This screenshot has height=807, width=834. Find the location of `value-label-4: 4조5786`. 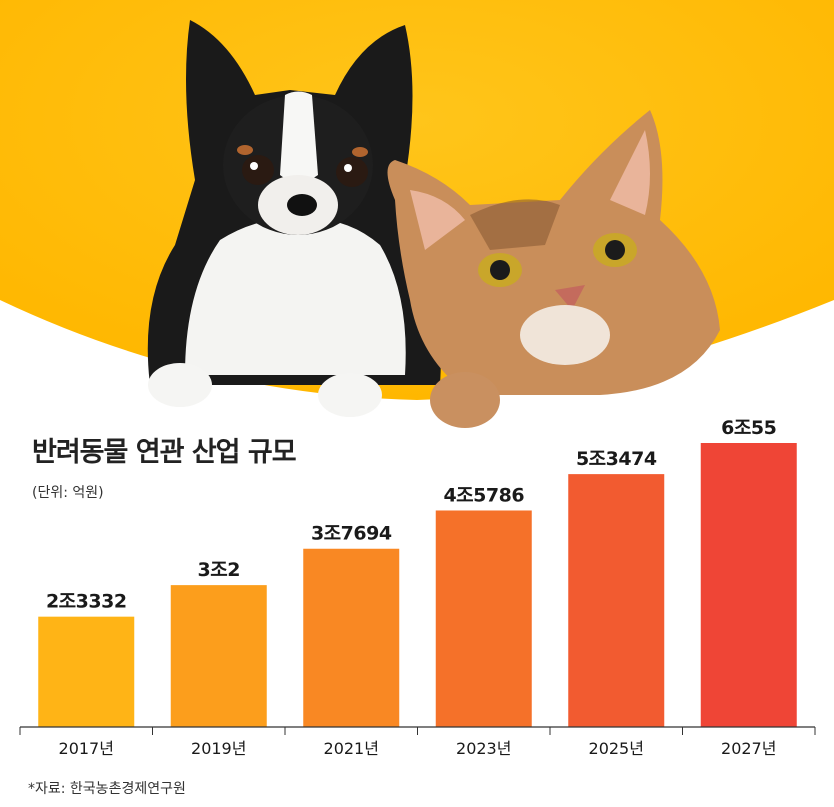

value-label-4: 4조5786 is located at coordinates (483, 495).